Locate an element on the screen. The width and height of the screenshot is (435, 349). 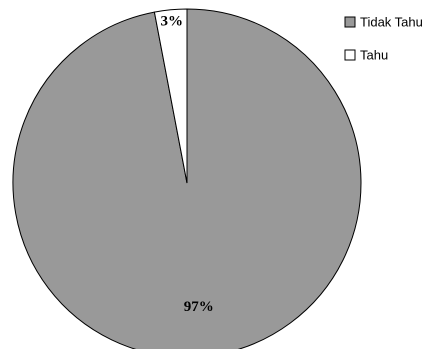
legend: Tidak Tahu Tahu is located at coordinates (383, 39).